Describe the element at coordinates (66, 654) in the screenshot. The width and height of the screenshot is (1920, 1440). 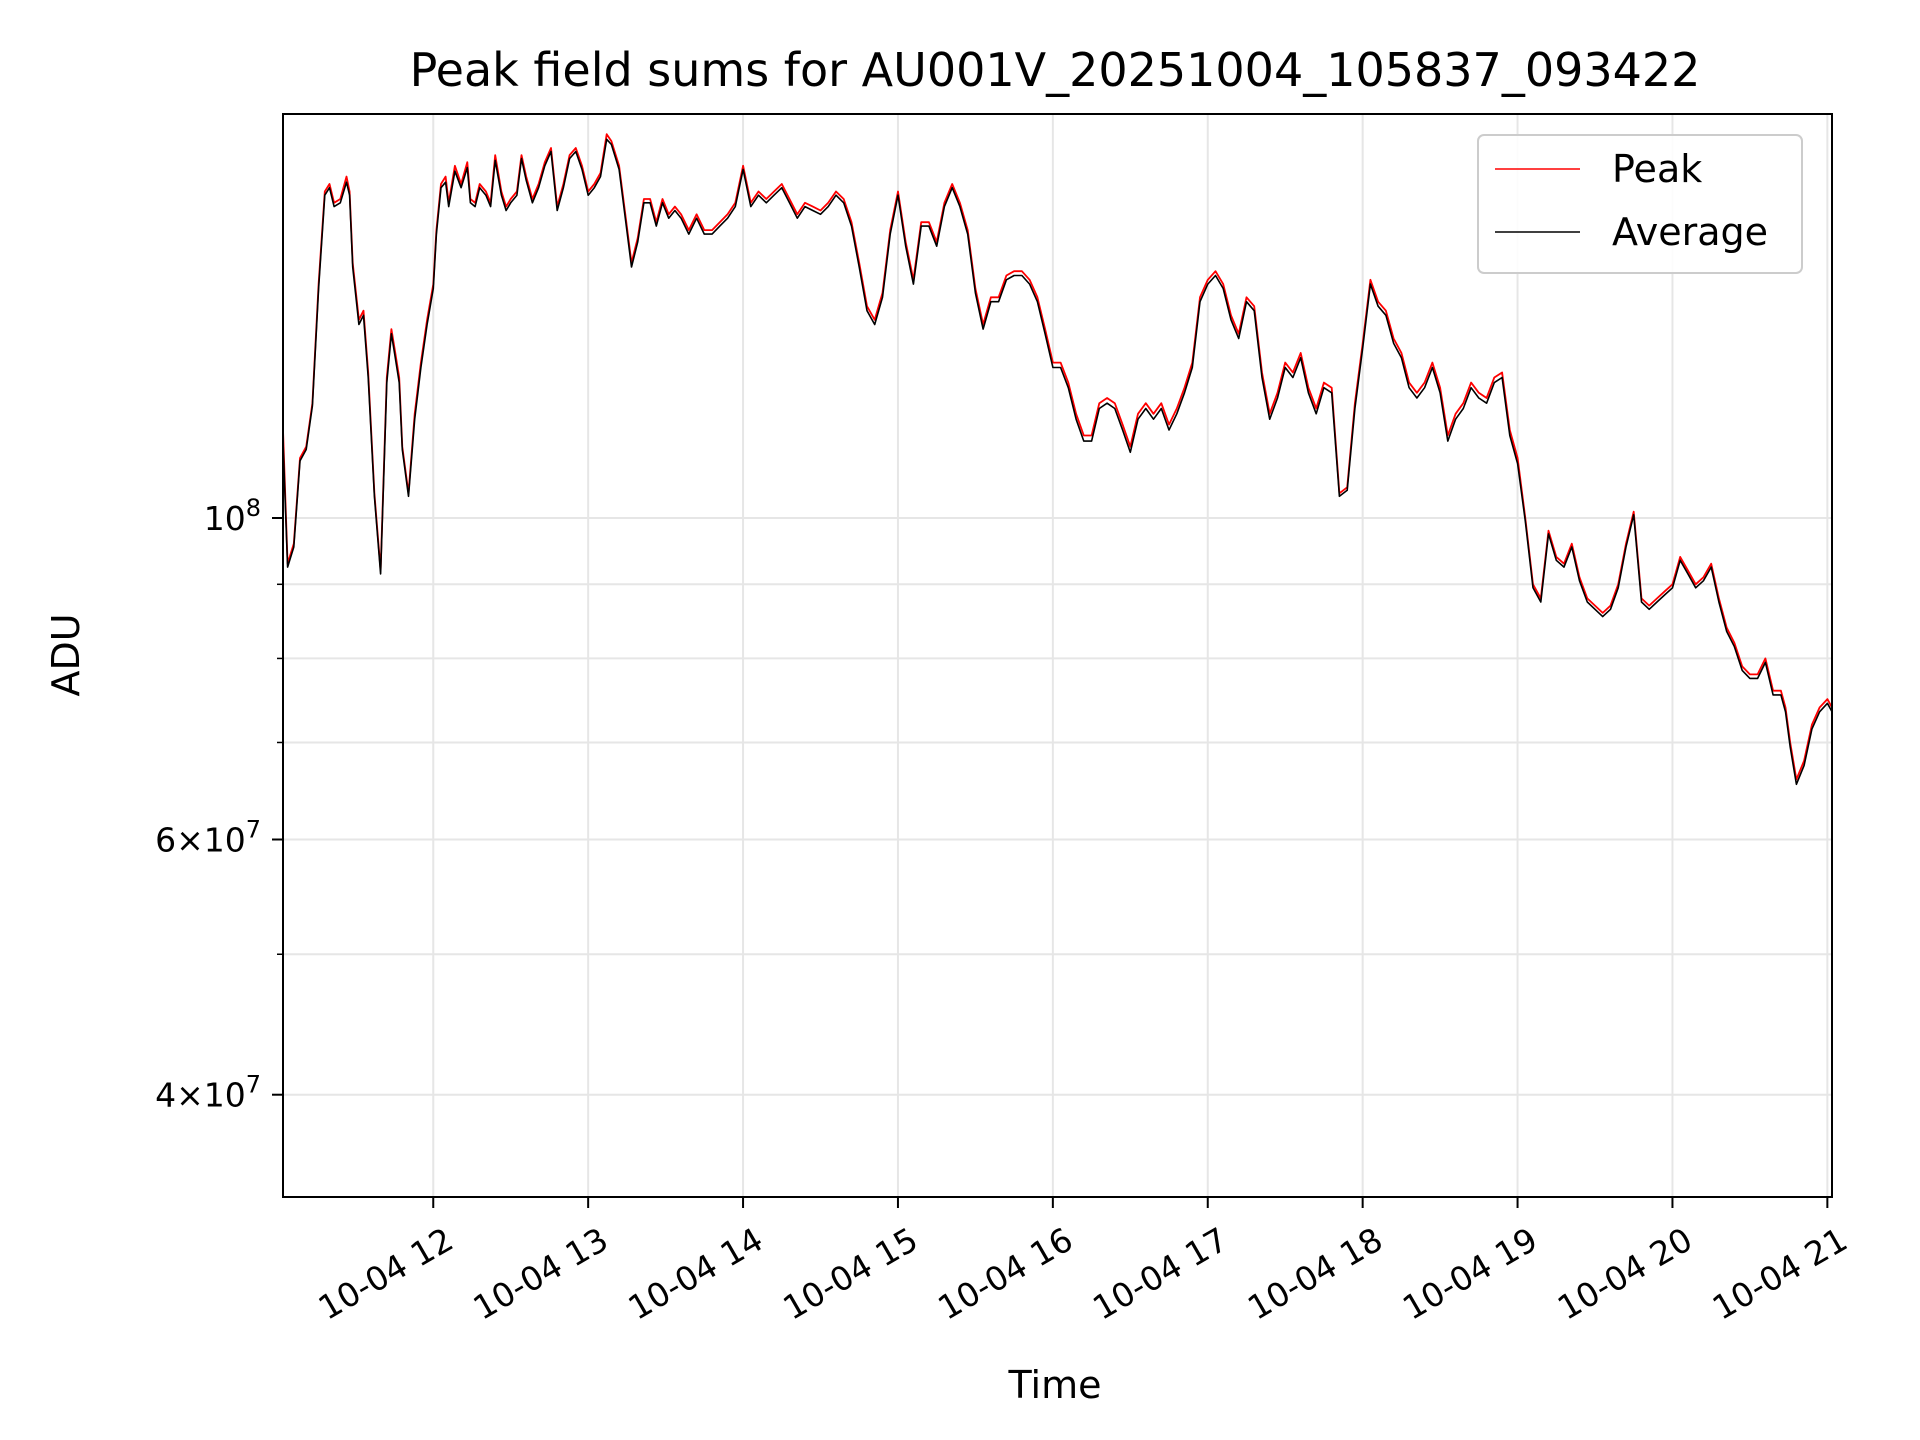
I see `y-axis-title: ADU` at that location.